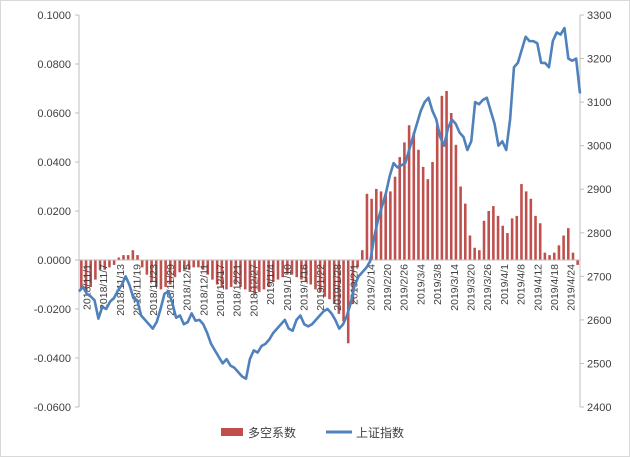 Image resolution: width=630 pixels, height=457 pixels. Describe the element at coordinates (137, 290) in the screenshot. I see `x-tick-label: 2018/11/19` at that location.